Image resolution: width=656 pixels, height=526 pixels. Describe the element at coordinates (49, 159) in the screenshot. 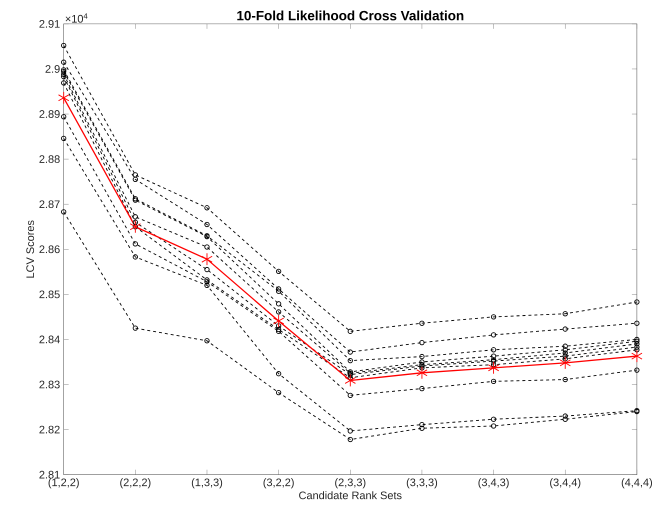

I see `y-tick-label: 2.88` at that location.